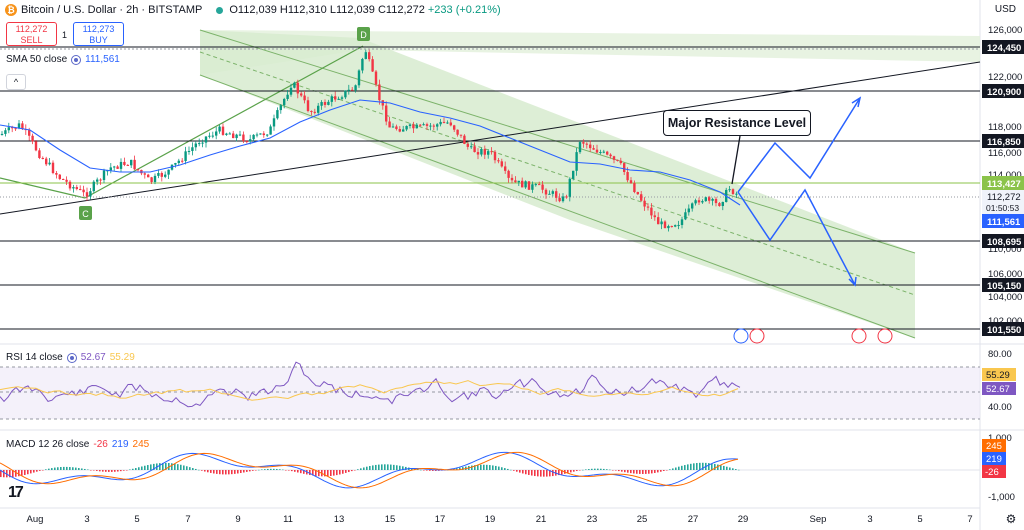 The image size is (1024, 530). What do you see at coordinates (112, 10) in the screenshot?
I see `symbol-title: Bitcoin / U.S. Dollar · 2h · BITSTAMP` at bounding box center [112, 10].